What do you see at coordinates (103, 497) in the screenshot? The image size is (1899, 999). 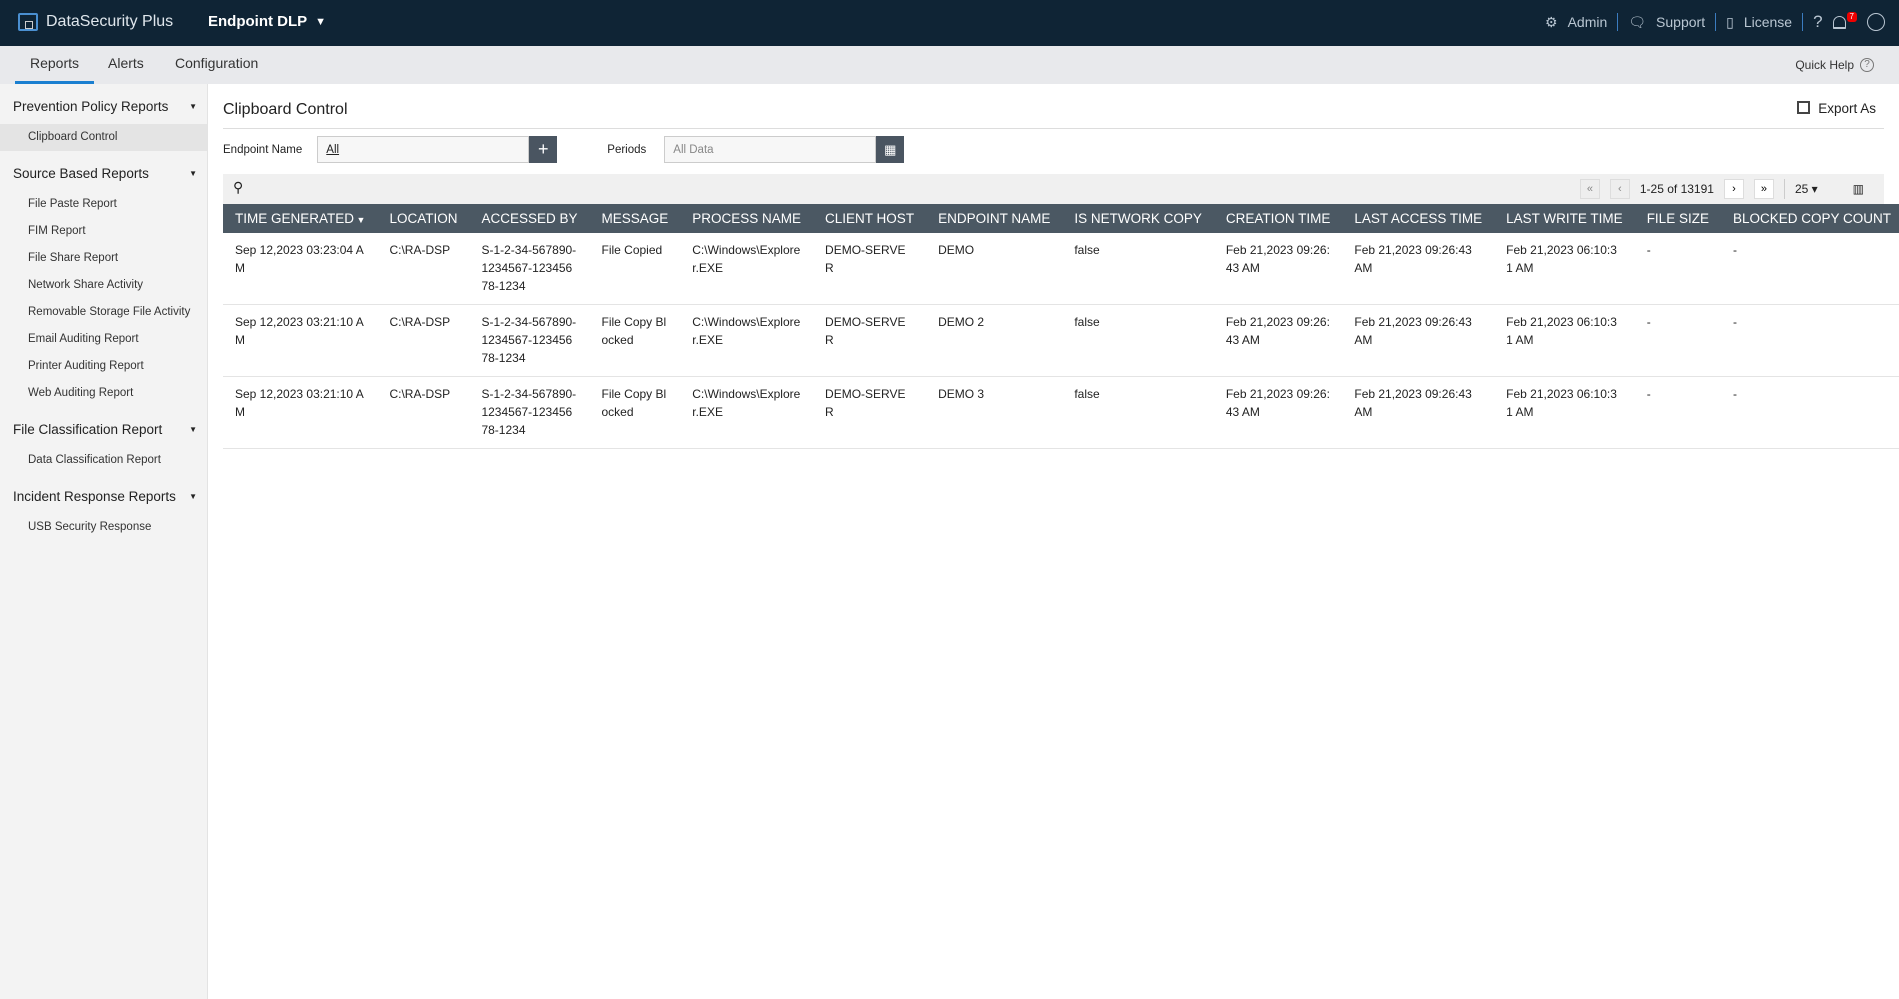 I see `sidebar-group: Incident Response Reports` at bounding box center [103, 497].